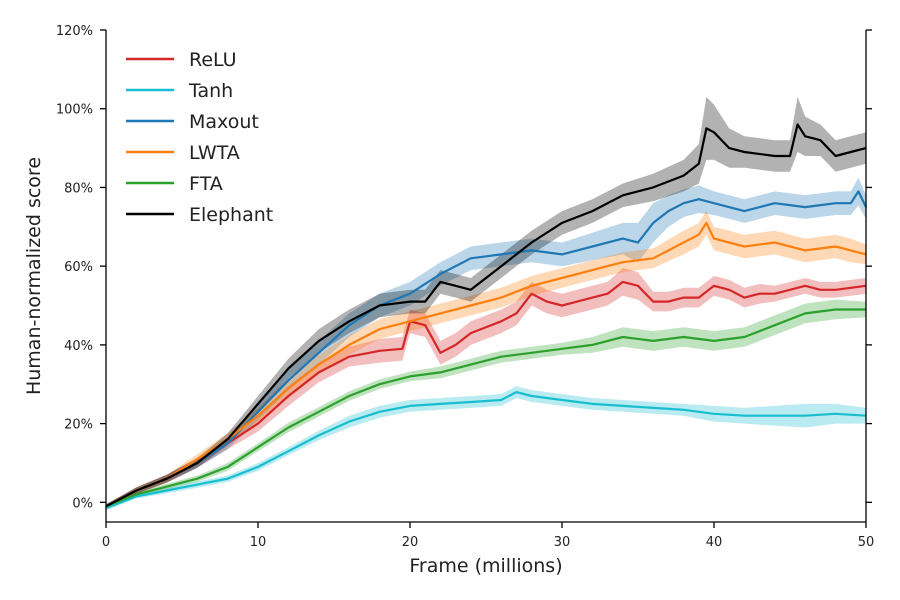  What do you see at coordinates (485, 566) in the screenshot?
I see `x-axis-label: Frame (millions)` at bounding box center [485, 566].